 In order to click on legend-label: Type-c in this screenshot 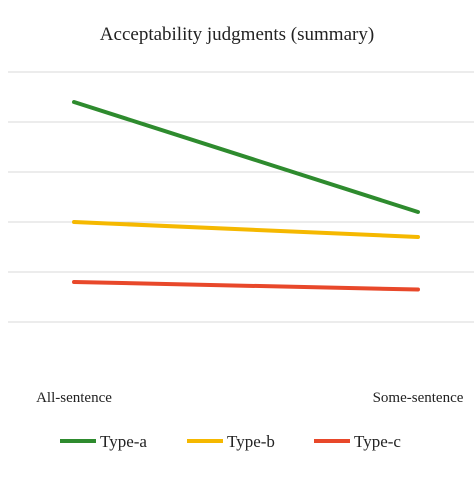, I will do `click(377, 441)`.